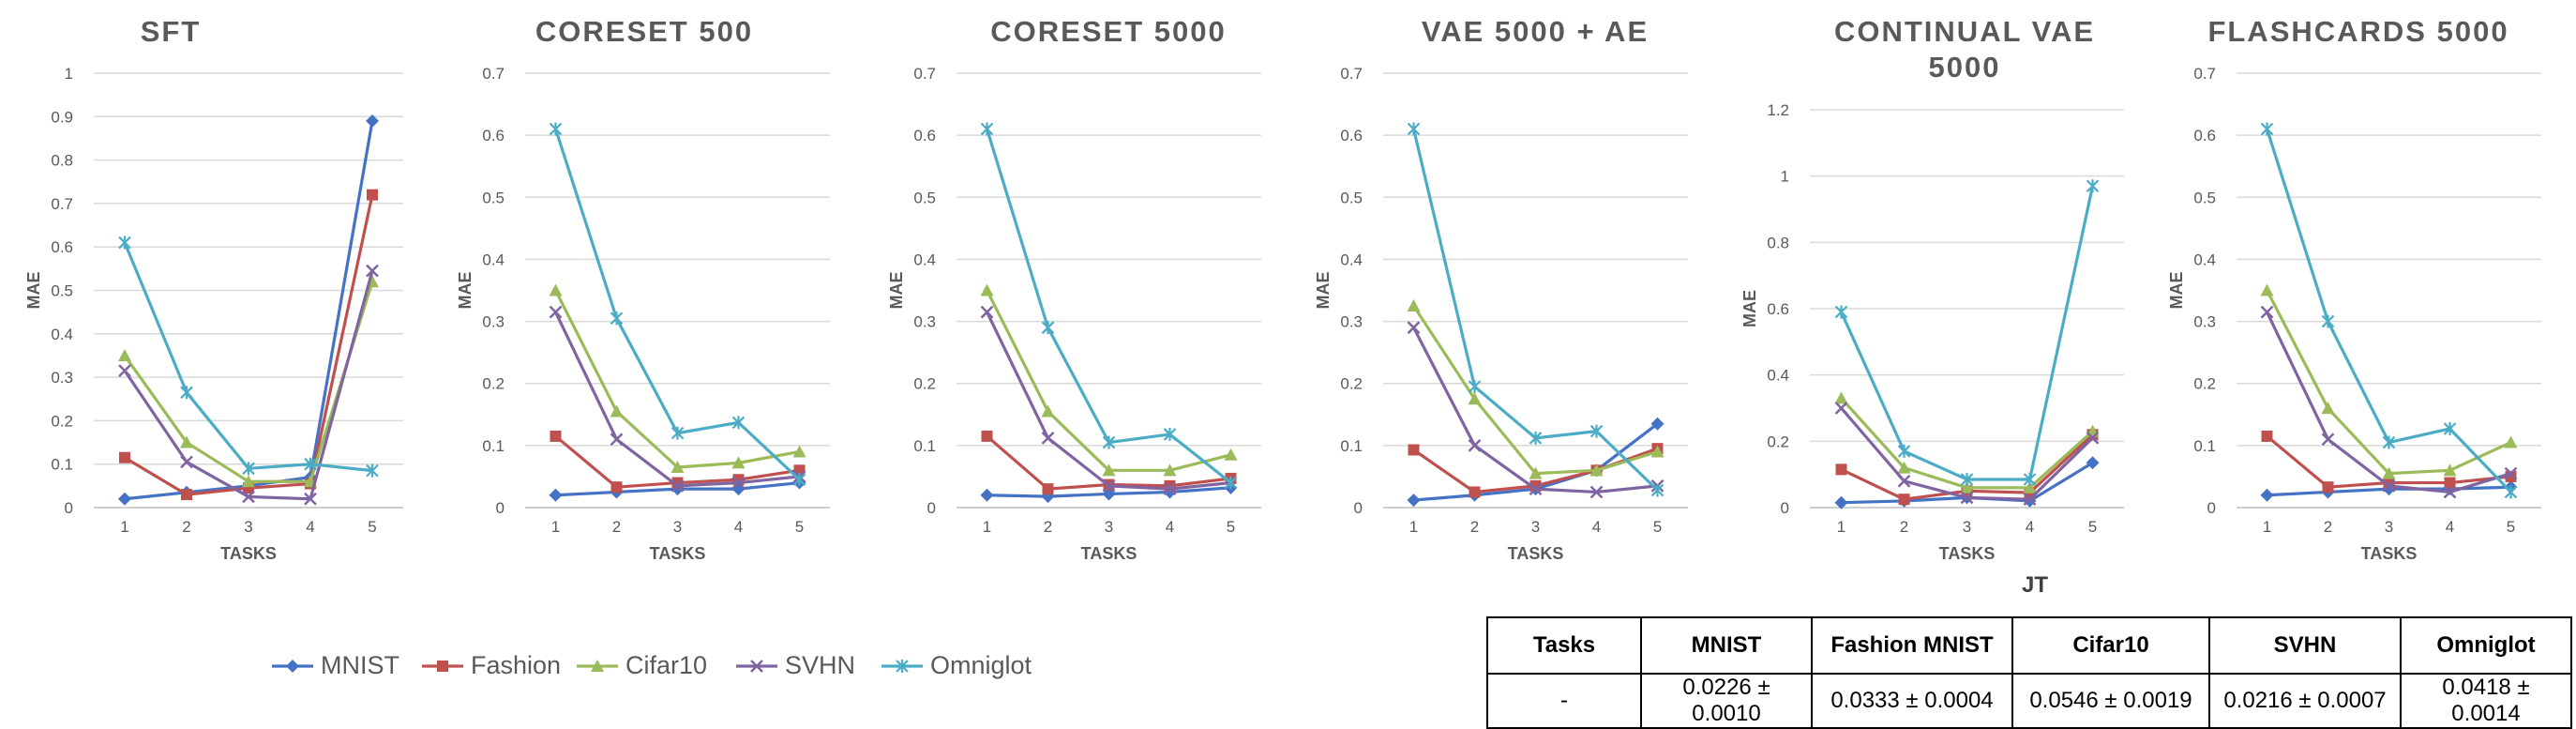  Describe the element at coordinates (666, 665) in the screenshot. I see `legend-label: Cifar10` at that location.